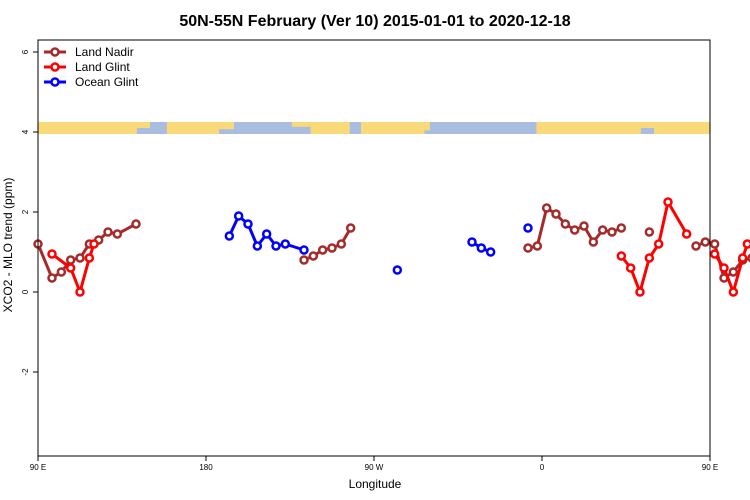  I want to click on y-tick-label: 6, so click(25, 51).